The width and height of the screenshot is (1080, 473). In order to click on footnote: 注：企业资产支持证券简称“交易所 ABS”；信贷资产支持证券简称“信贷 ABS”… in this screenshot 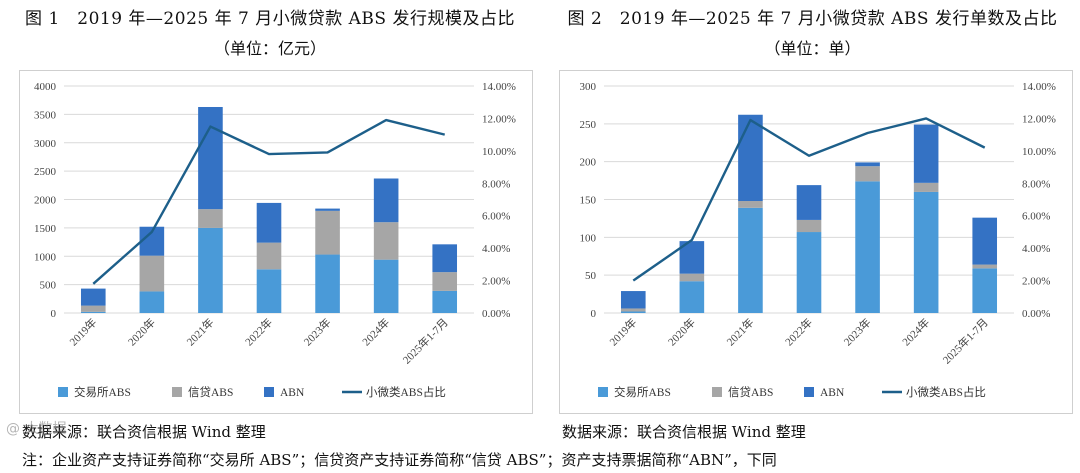, I will do `click(399, 460)`.